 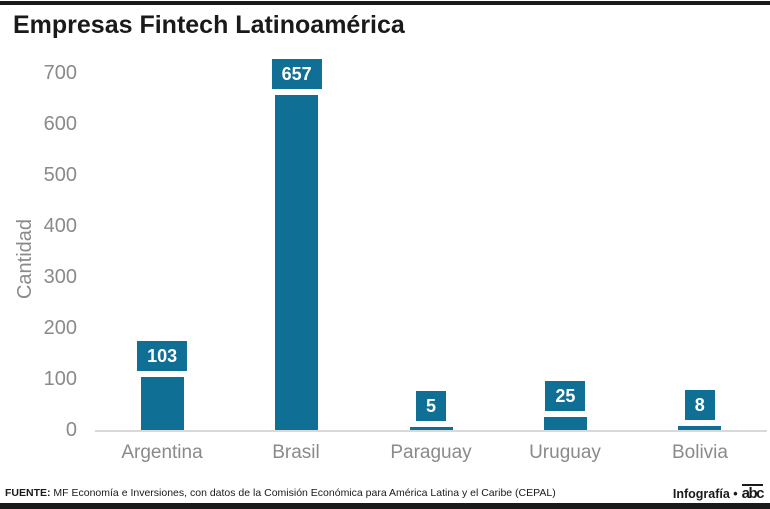 I want to click on bar-value-label-bolivia: 8, so click(x=699, y=405).